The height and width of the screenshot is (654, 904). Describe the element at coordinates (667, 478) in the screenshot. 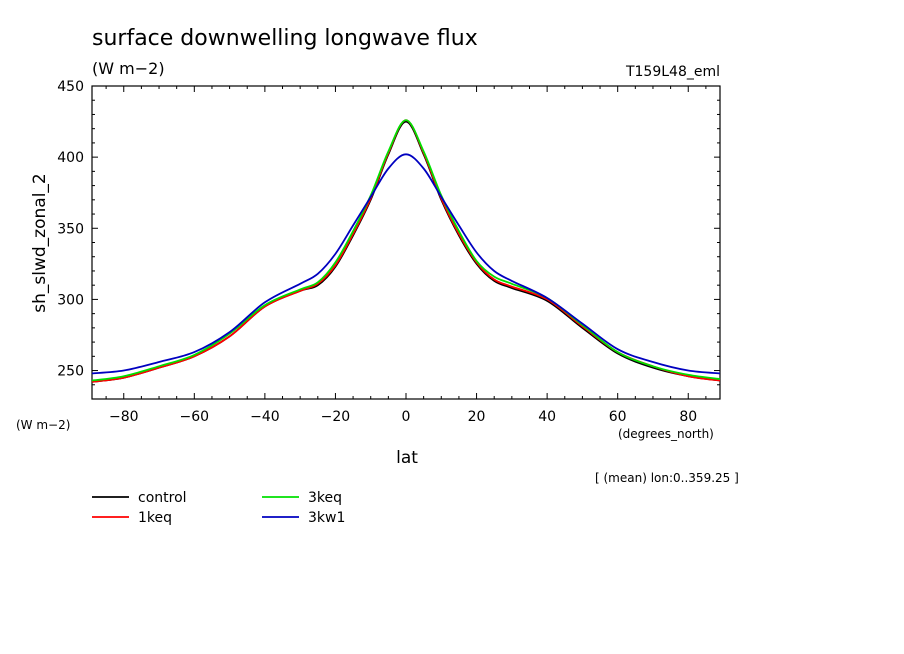

I see `averaging-note: [ (mean) lon:0..359.25 ]` at that location.